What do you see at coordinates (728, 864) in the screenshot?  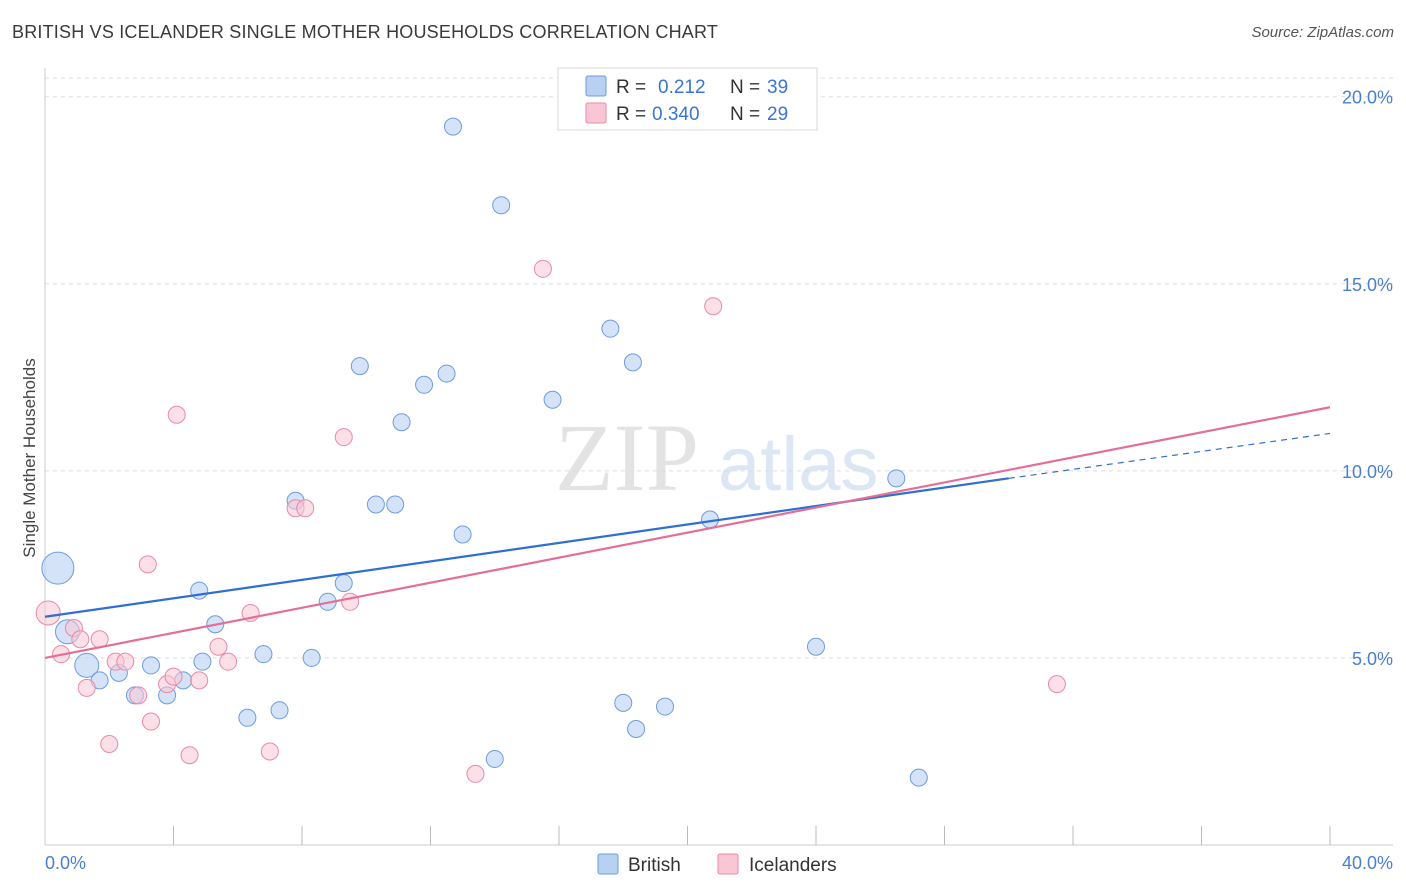 I see `bottom-legend-swatch-icelanders` at bounding box center [728, 864].